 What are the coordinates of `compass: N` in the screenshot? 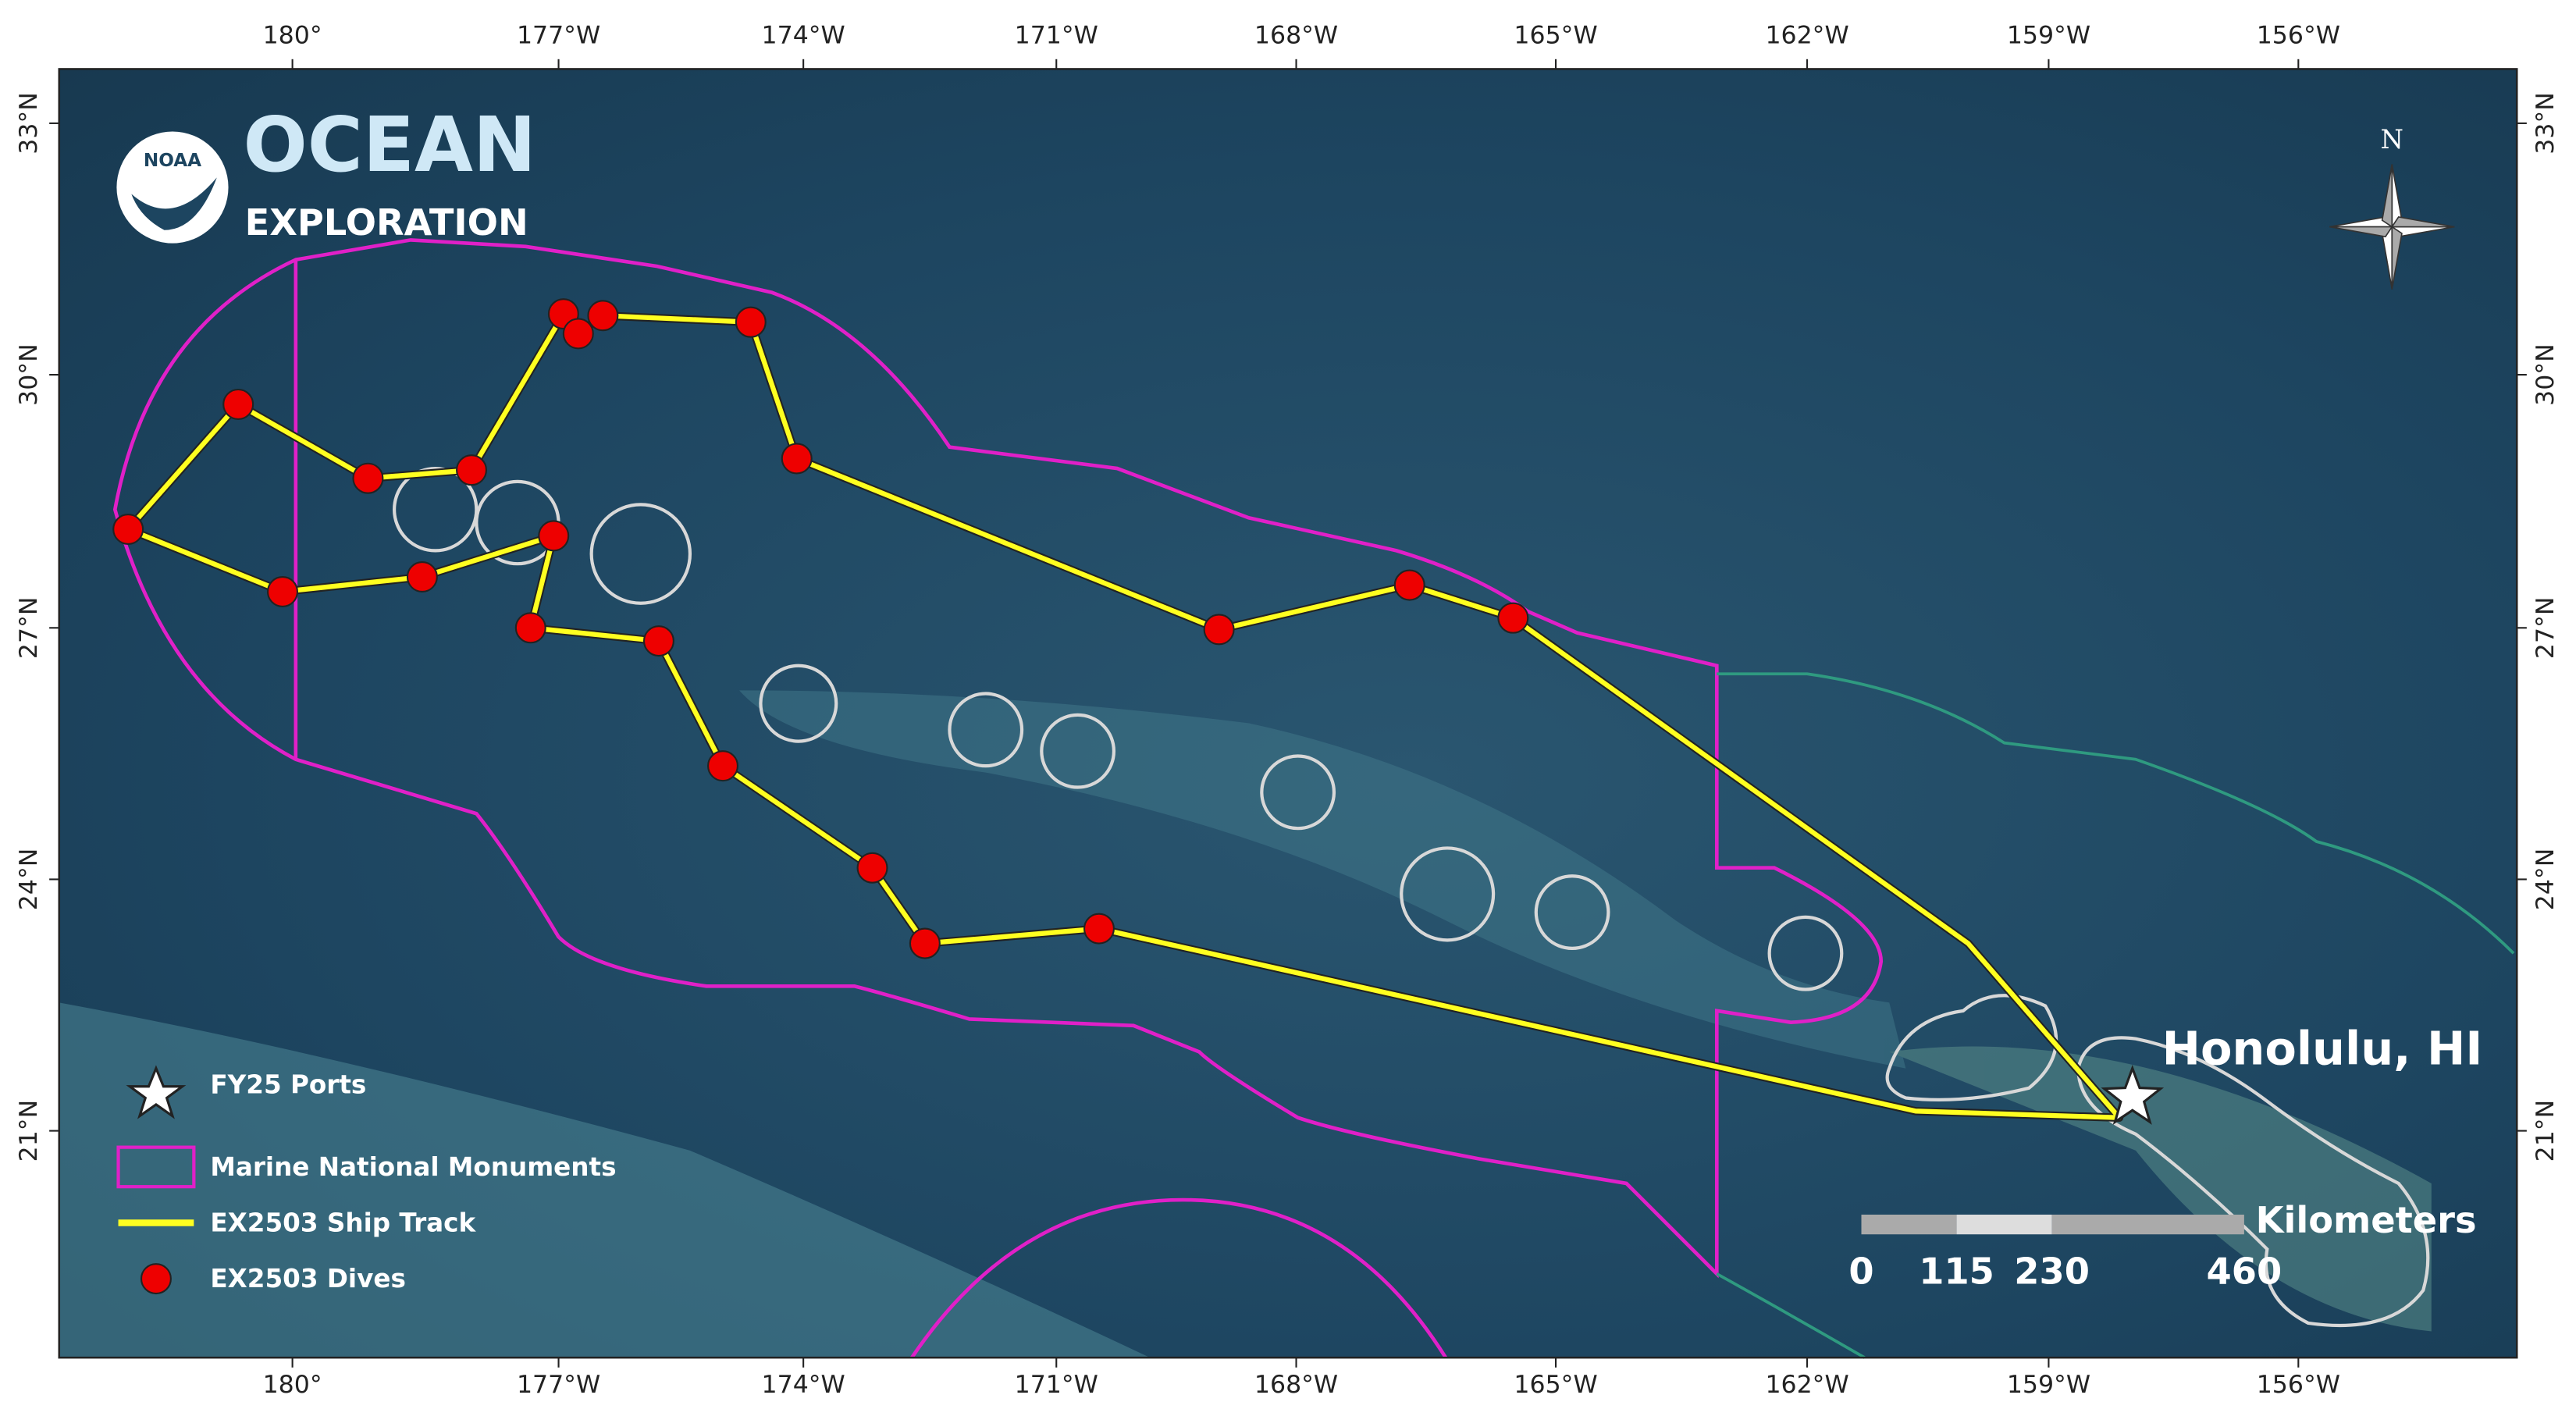 It's located at (2392, 207).